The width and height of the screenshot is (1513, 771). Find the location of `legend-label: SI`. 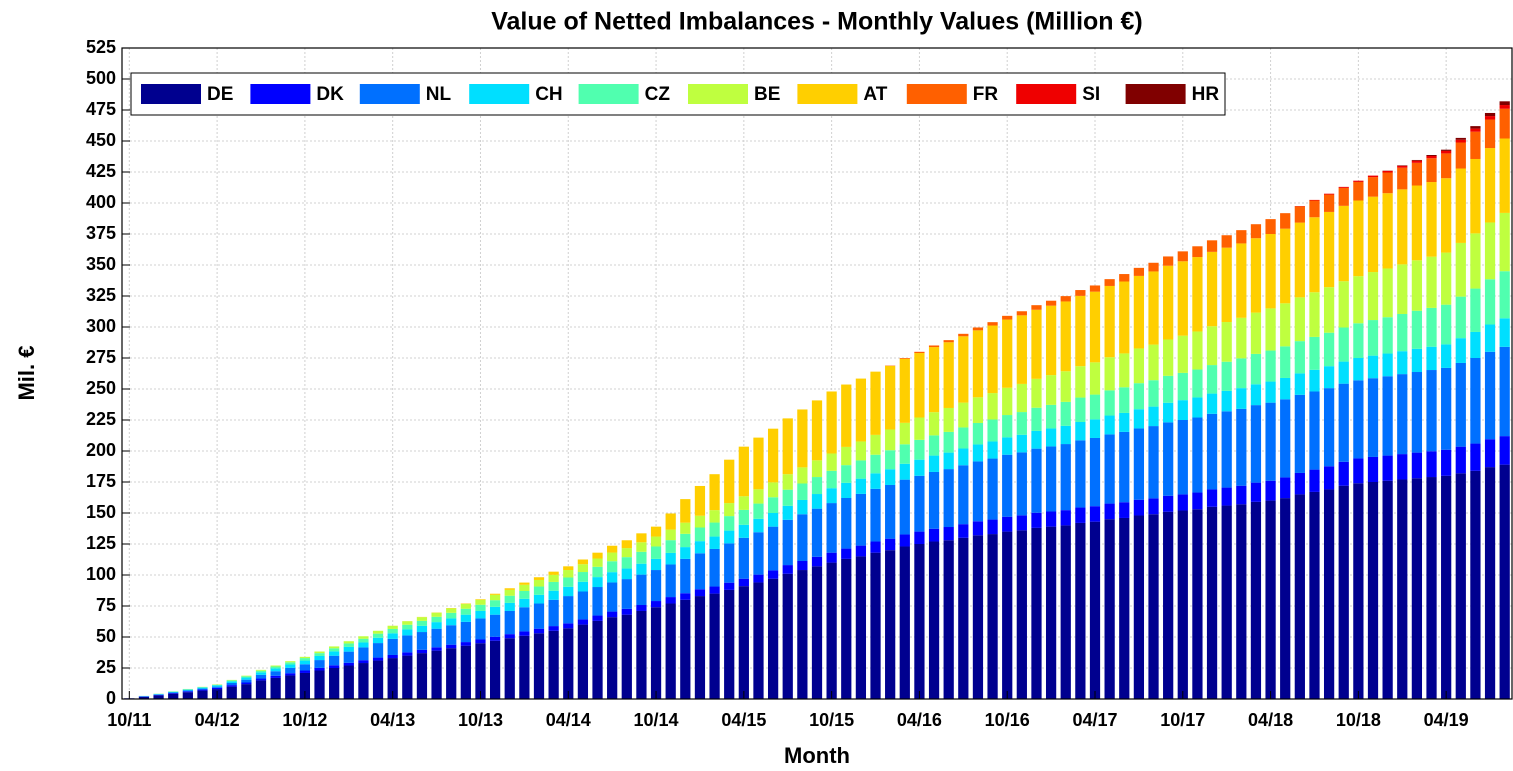

legend-label: SI is located at coordinates (1091, 94).